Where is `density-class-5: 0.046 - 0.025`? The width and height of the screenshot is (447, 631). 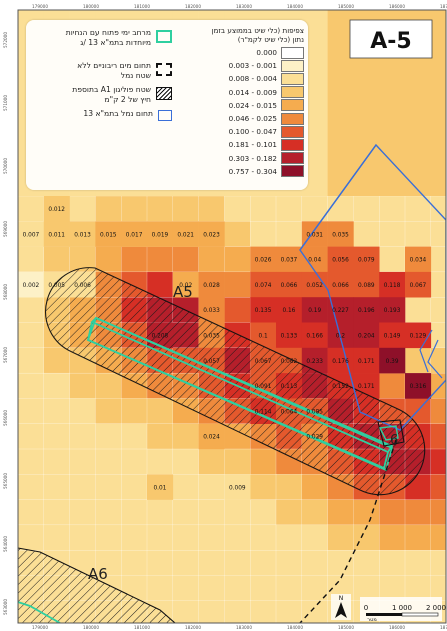 density-class-5: 0.046 - 0.025 is located at coordinates (240, 118).